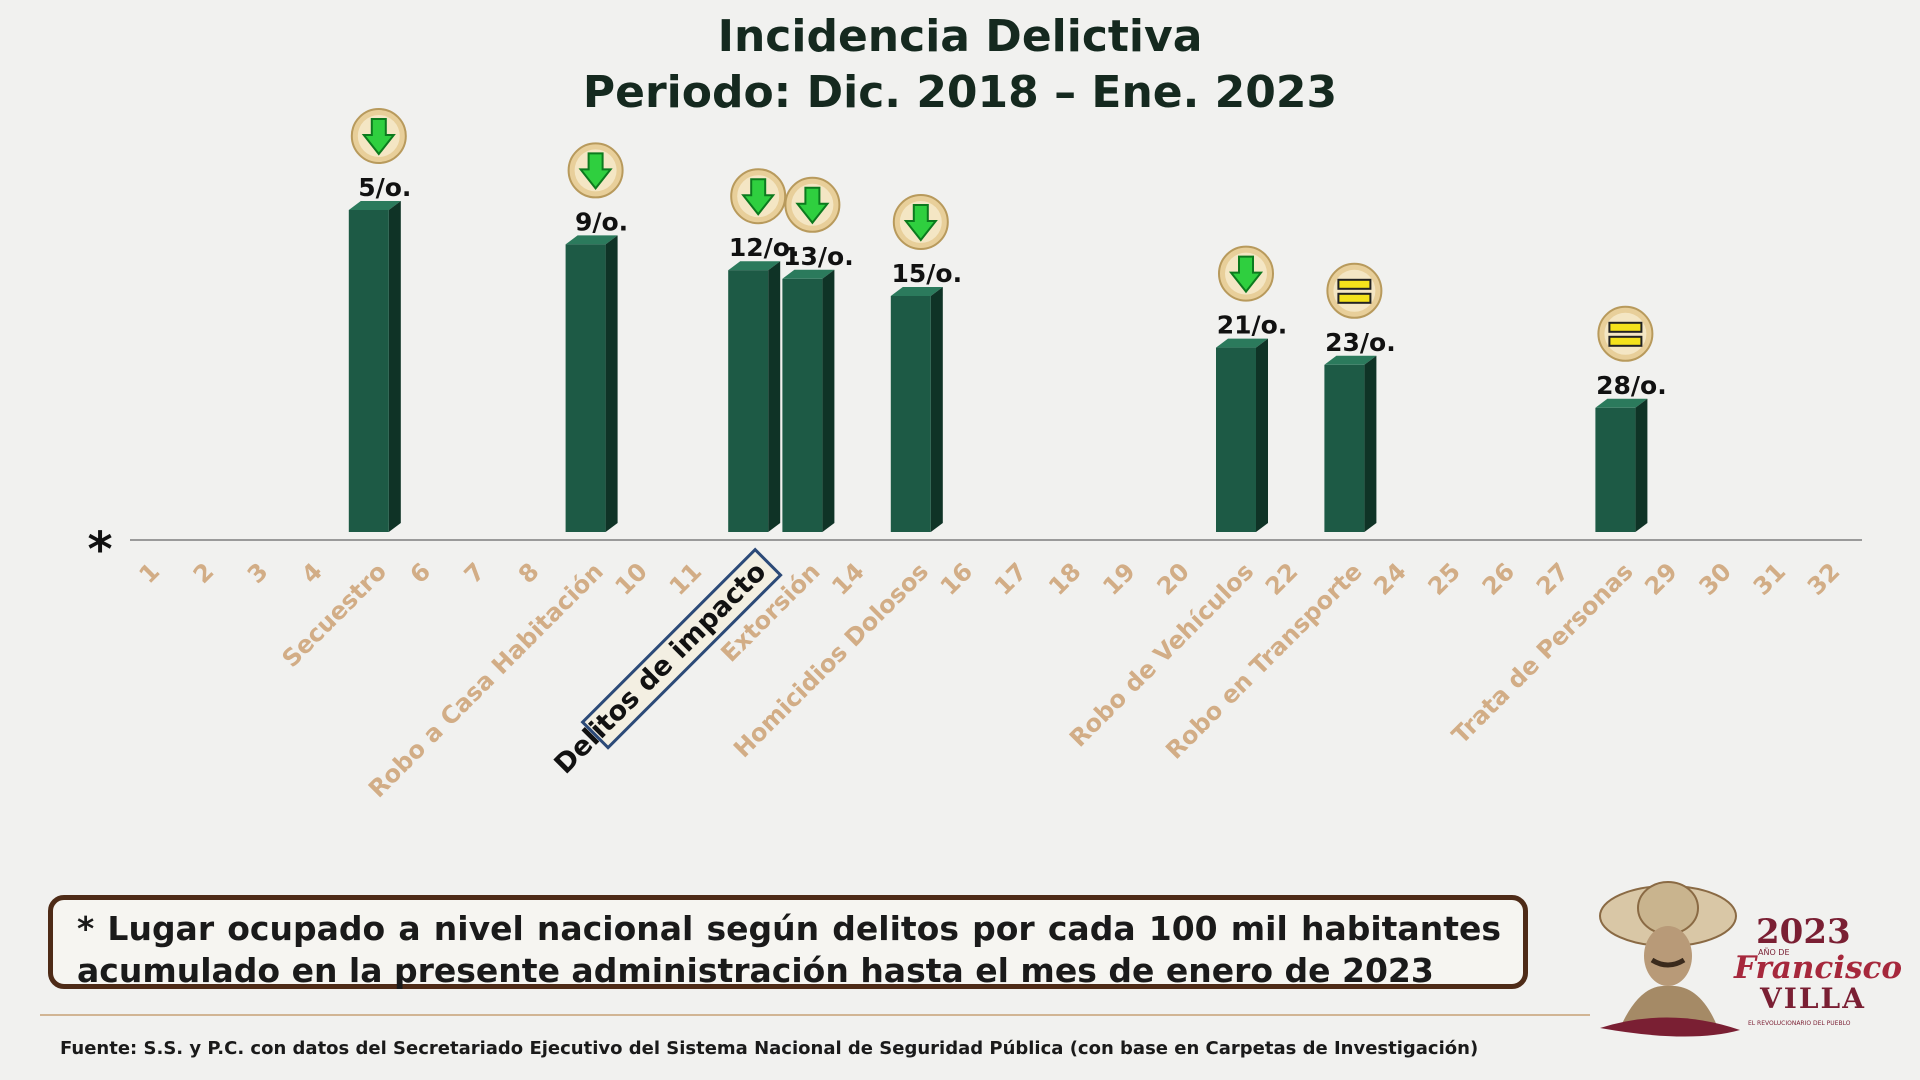 The width and height of the screenshot is (1920, 1080). I want to click on x-tick-27: 27, so click(1552, 578).